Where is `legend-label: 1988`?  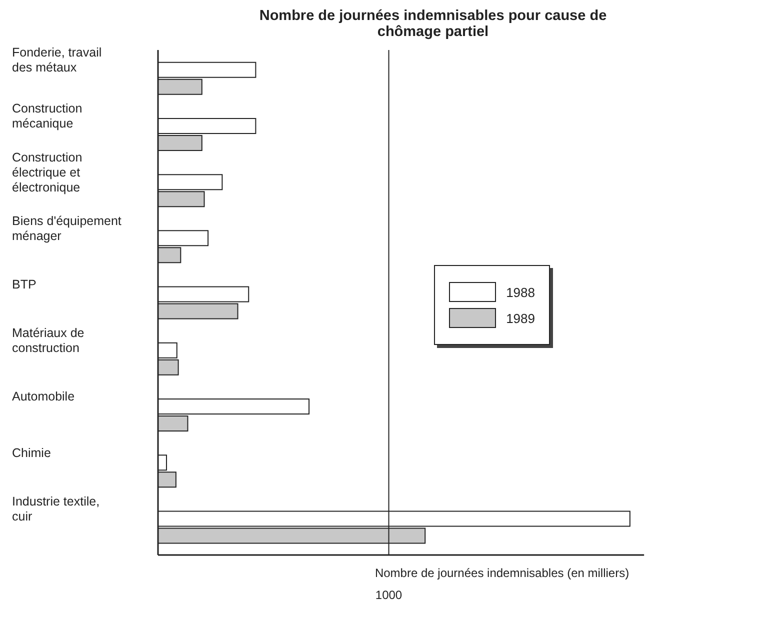
legend-label: 1988 is located at coordinates (520, 292).